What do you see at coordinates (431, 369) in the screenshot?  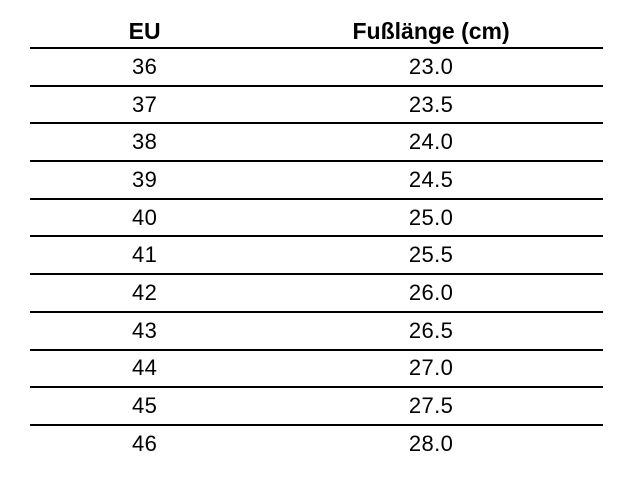 I see `foot-length-cell: 27.0` at bounding box center [431, 369].